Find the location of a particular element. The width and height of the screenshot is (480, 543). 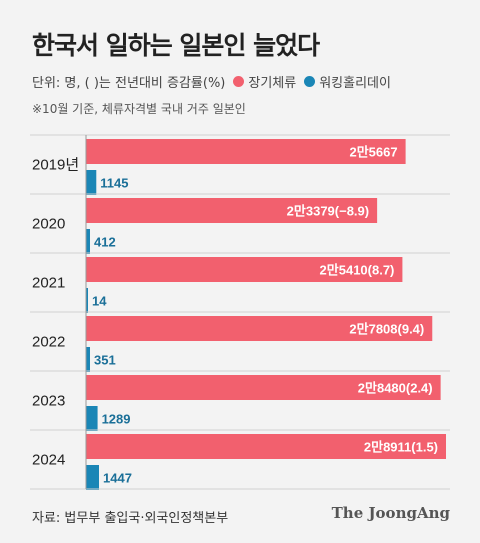

category-label: 2020 is located at coordinates (48, 224).